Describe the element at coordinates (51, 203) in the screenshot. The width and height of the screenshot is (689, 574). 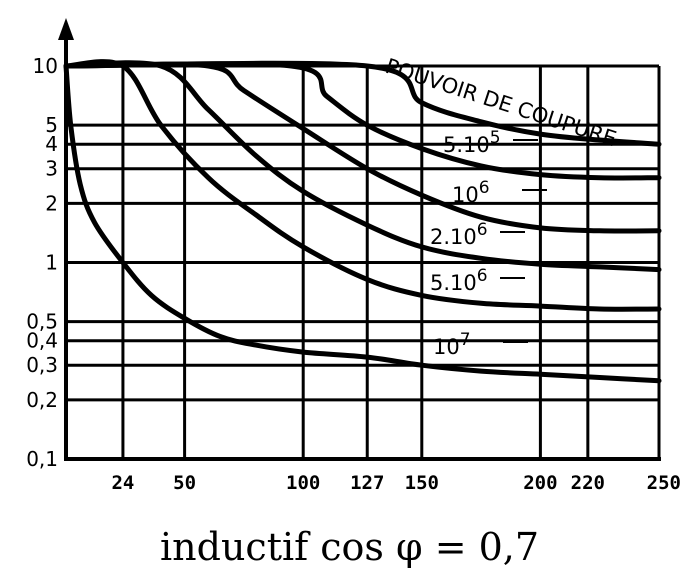
I see `y-tick-label: 2` at that location.